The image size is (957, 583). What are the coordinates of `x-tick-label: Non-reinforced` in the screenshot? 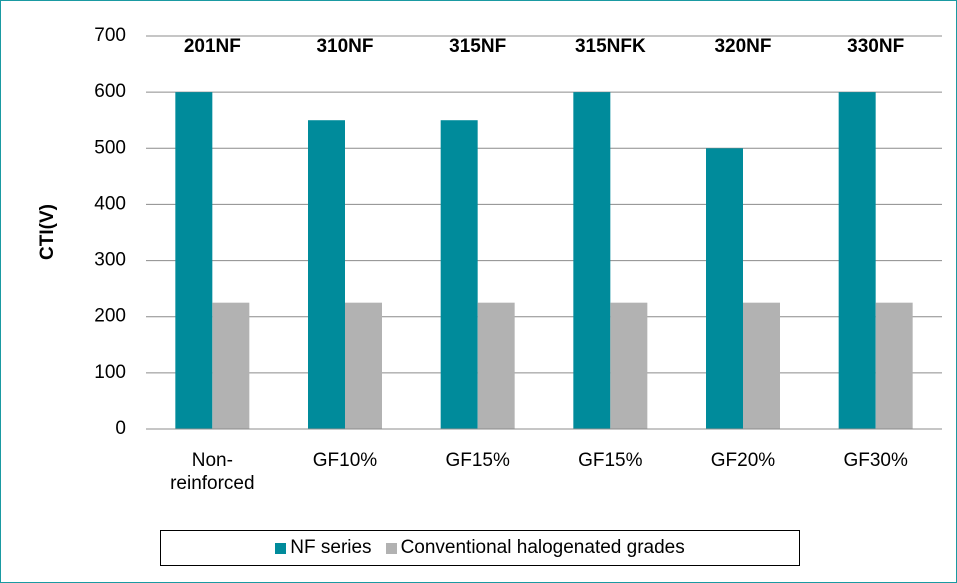 It's located at (212, 472).